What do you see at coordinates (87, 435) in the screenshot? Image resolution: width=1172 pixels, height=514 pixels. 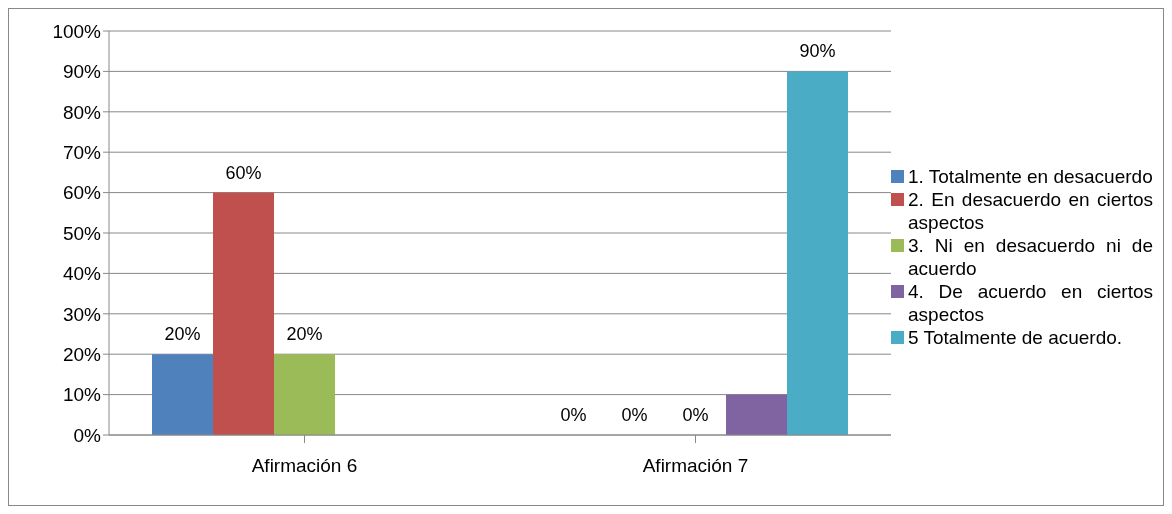 I see `y-tick-label: 0%` at bounding box center [87, 435].